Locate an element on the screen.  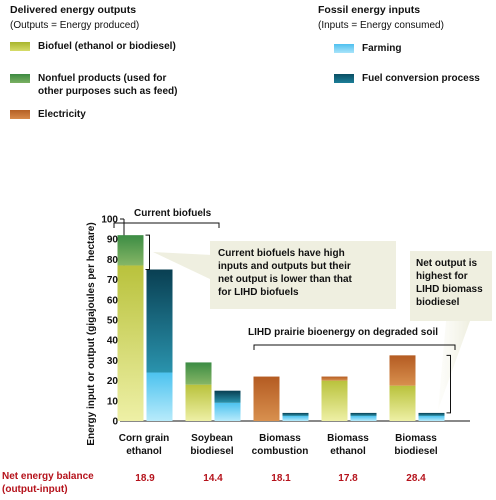
outputs-subheading: (Outputs = Energy produced) is located at coordinates (75, 25).